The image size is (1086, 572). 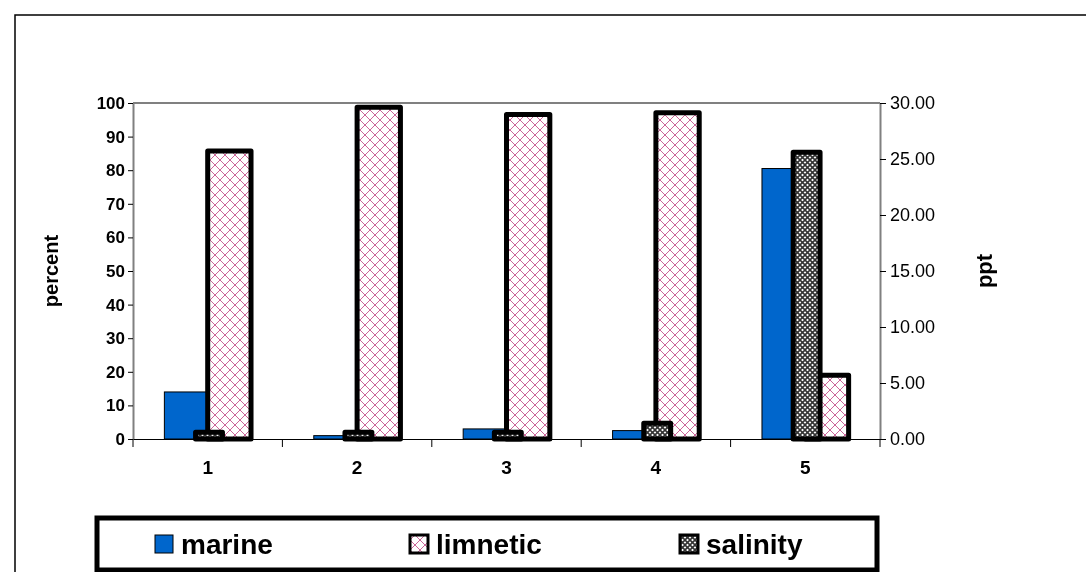 What do you see at coordinates (913, 103) in the screenshot?
I see `y2-tick-label: 30.00` at bounding box center [913, 103].